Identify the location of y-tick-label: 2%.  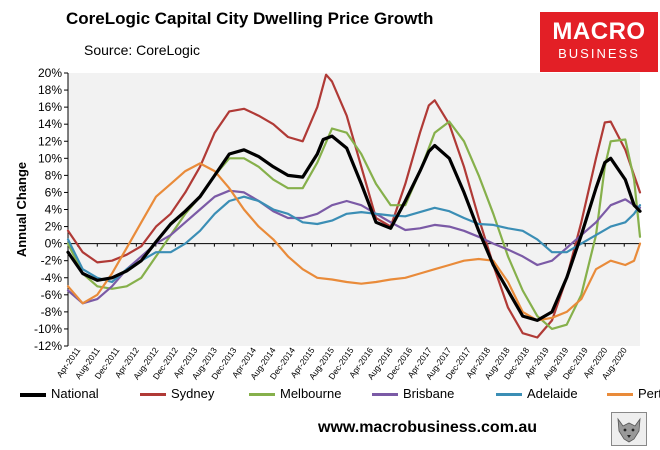
(54, 227).